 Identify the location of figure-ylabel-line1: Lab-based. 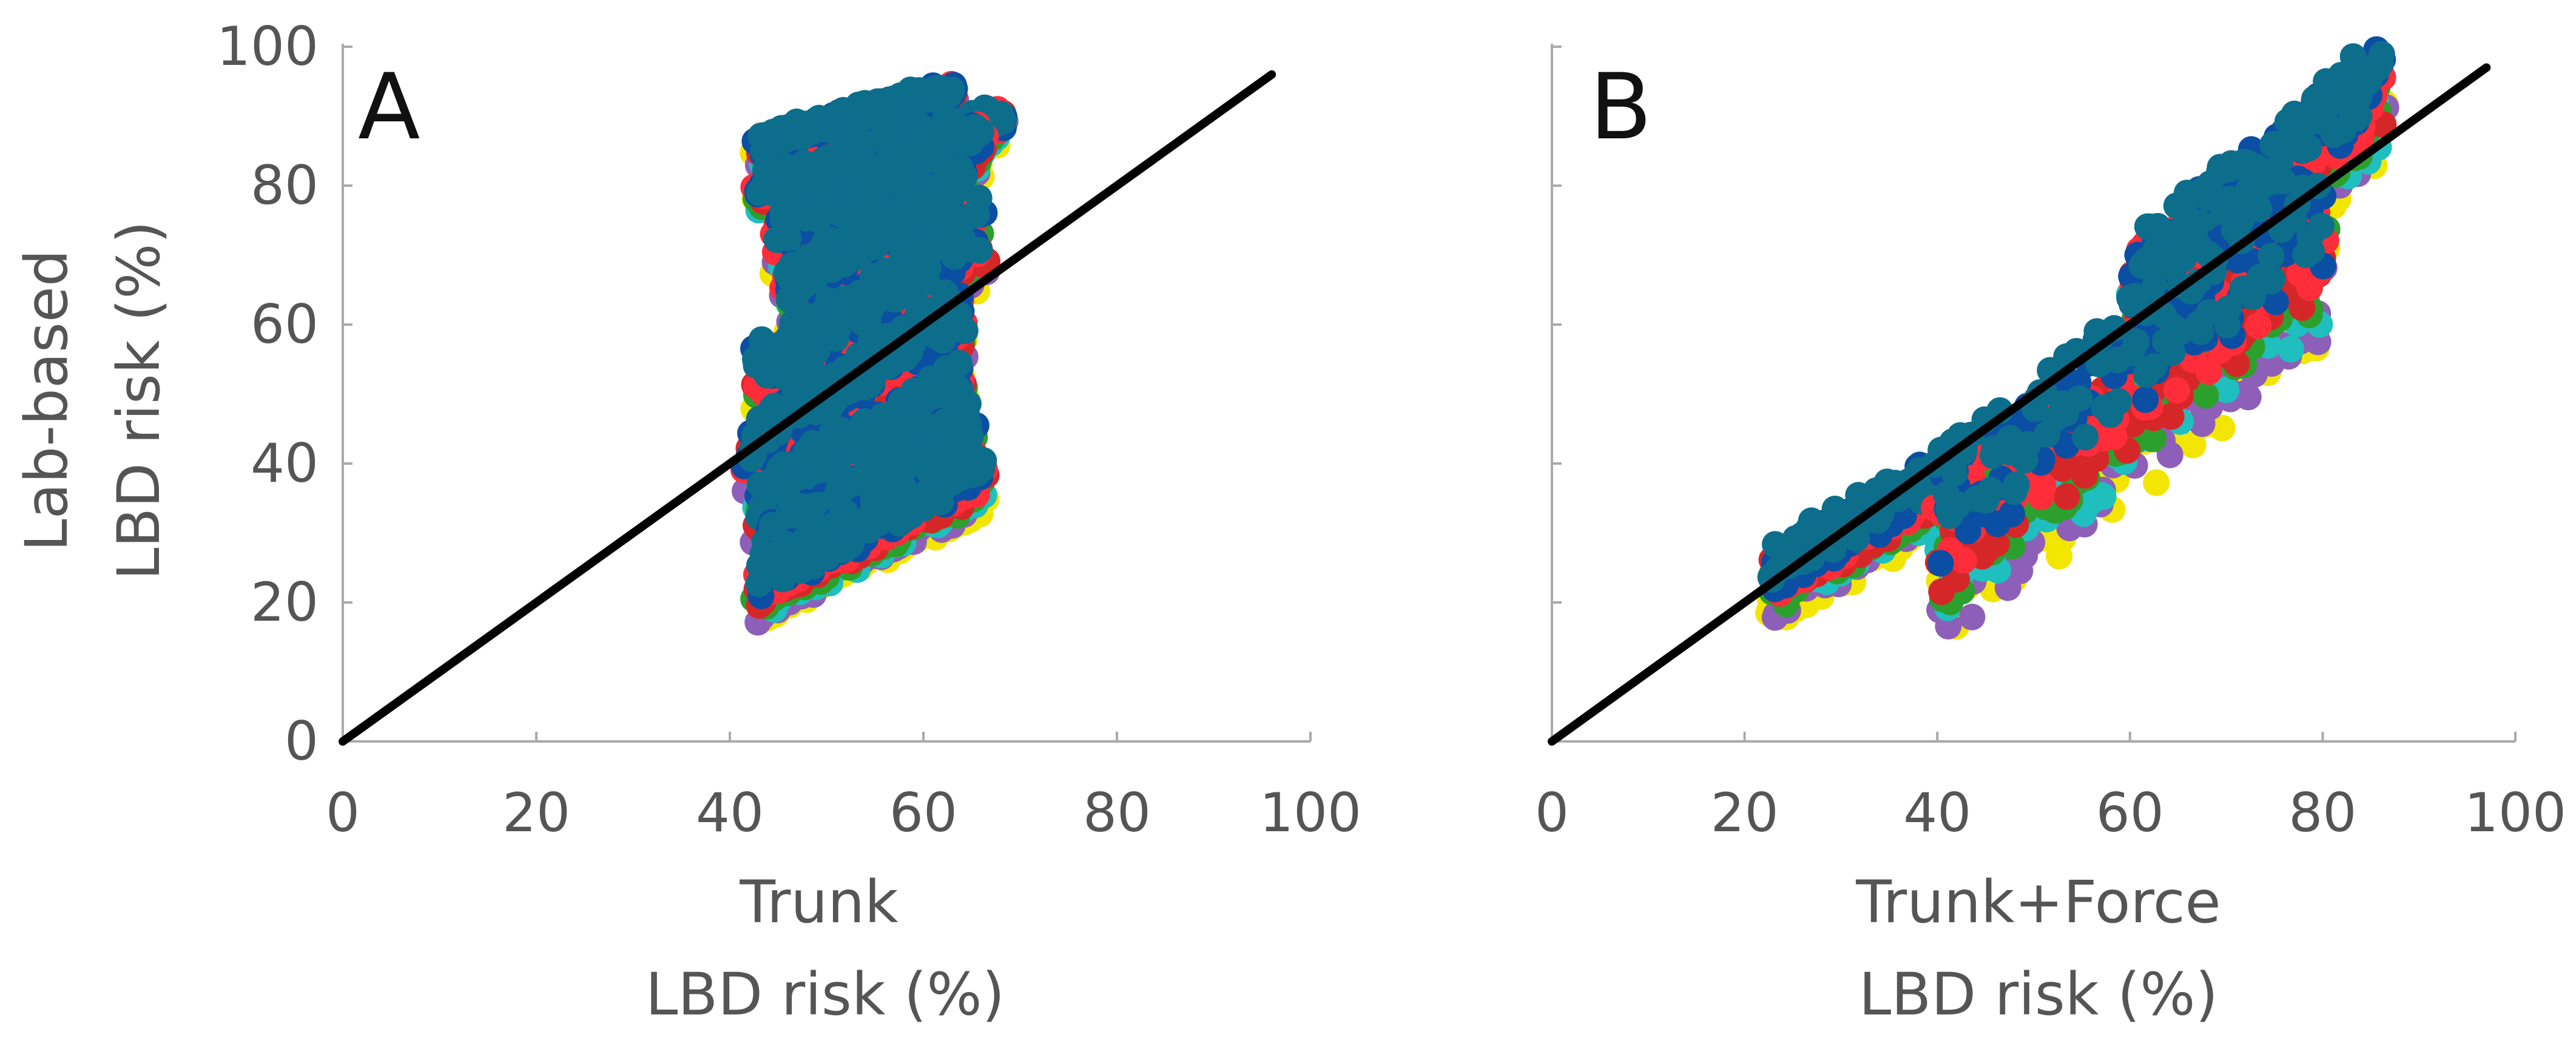
(47, 400).